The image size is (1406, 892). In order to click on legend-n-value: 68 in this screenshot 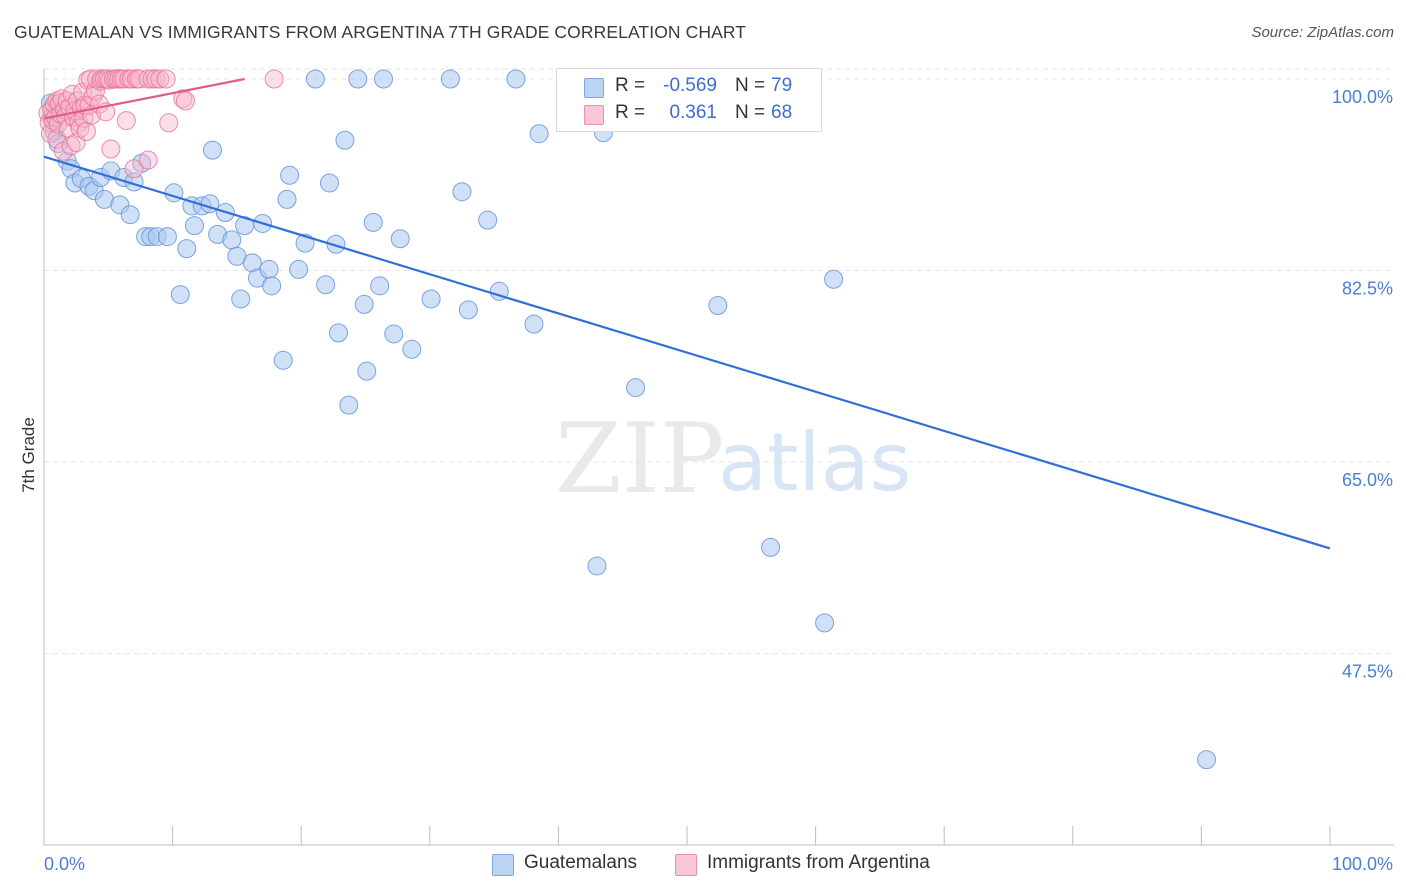, I will do `click(782, 112)`.